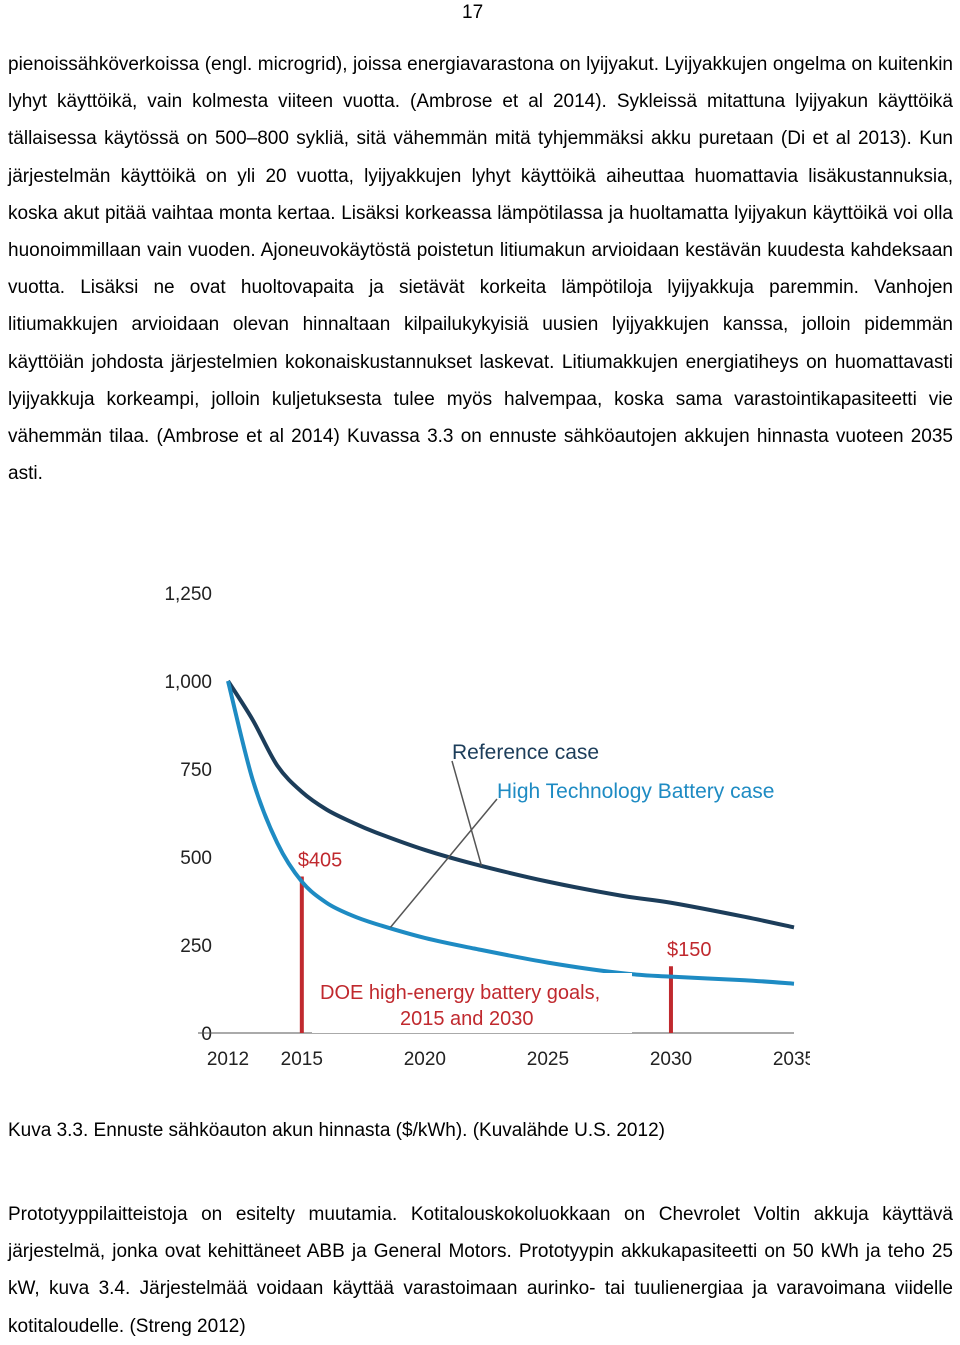 This screenshot has width=960, height=1345. Describe the element at coordinates (228, 1059) in the screenshot. I see `x-tick-label: 2012` at that location.